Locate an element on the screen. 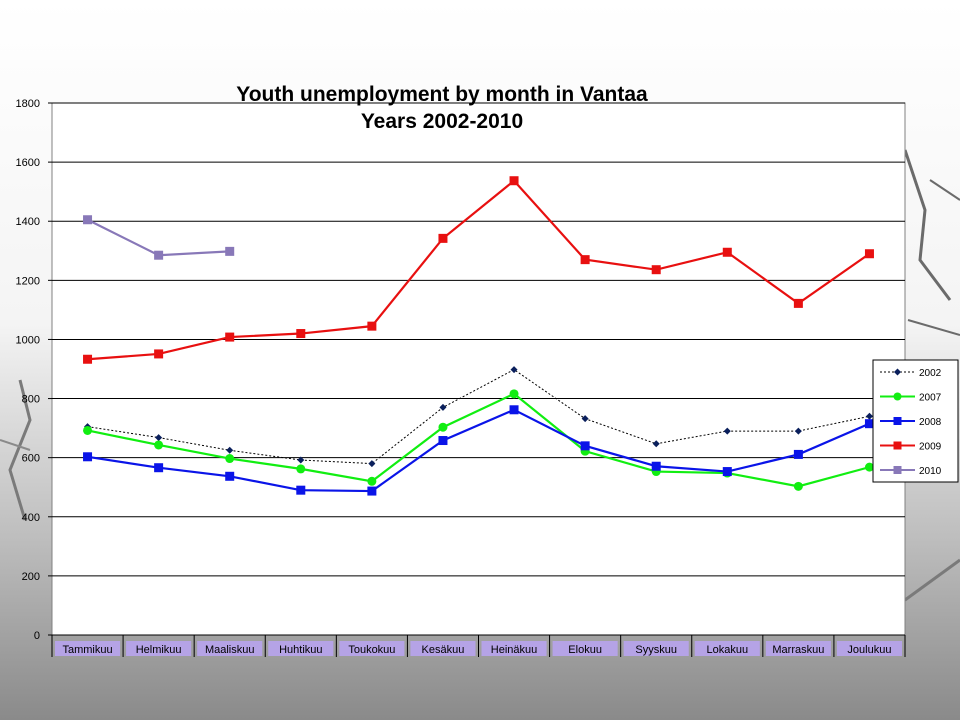 This screenshot has height=725, width=960. y-axis-ticks: 0 200 400 600 800 1000 1200 1400 1600 1800 is located at coordinates (34, 370).